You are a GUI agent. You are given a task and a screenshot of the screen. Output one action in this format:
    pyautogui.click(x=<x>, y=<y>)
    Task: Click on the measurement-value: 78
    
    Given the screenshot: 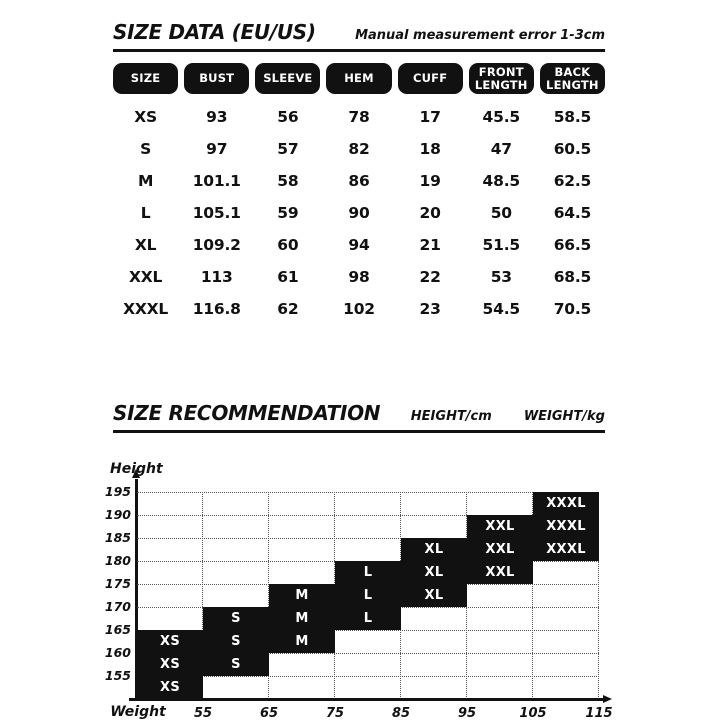 What is the action you would take?
    pyautogui.click(x=359, y=117)
    